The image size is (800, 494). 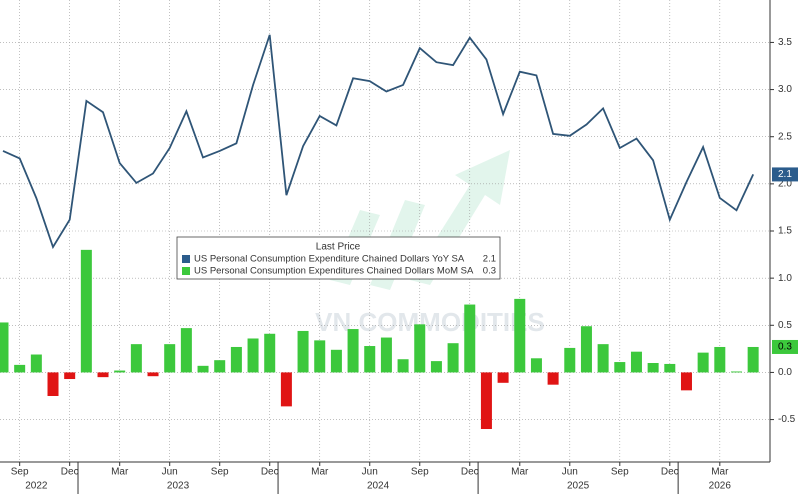 I want to click on year-label: 2025, so click(x=578, y=486).